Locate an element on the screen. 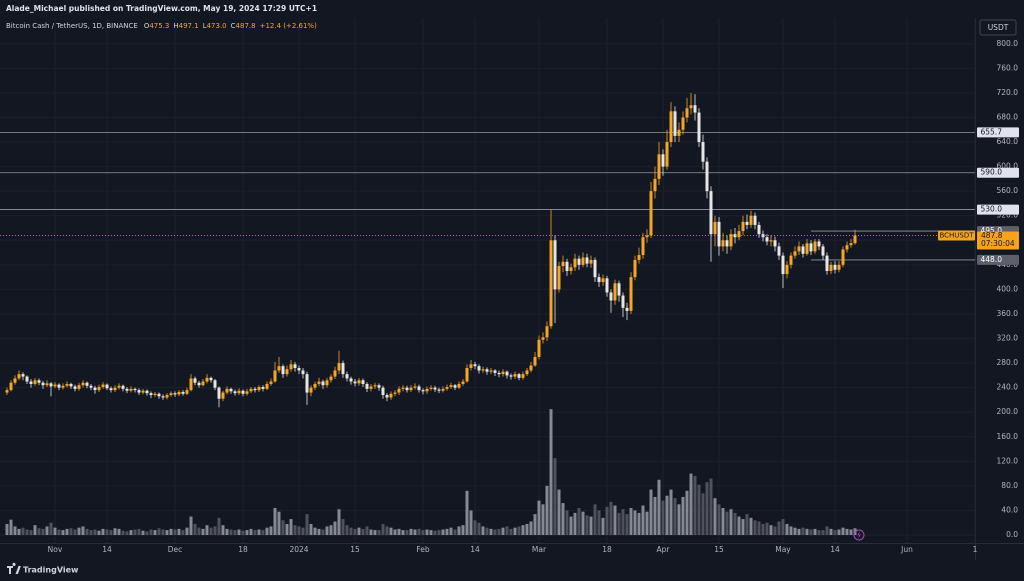  currency-button is located at coordinates (998, 27).